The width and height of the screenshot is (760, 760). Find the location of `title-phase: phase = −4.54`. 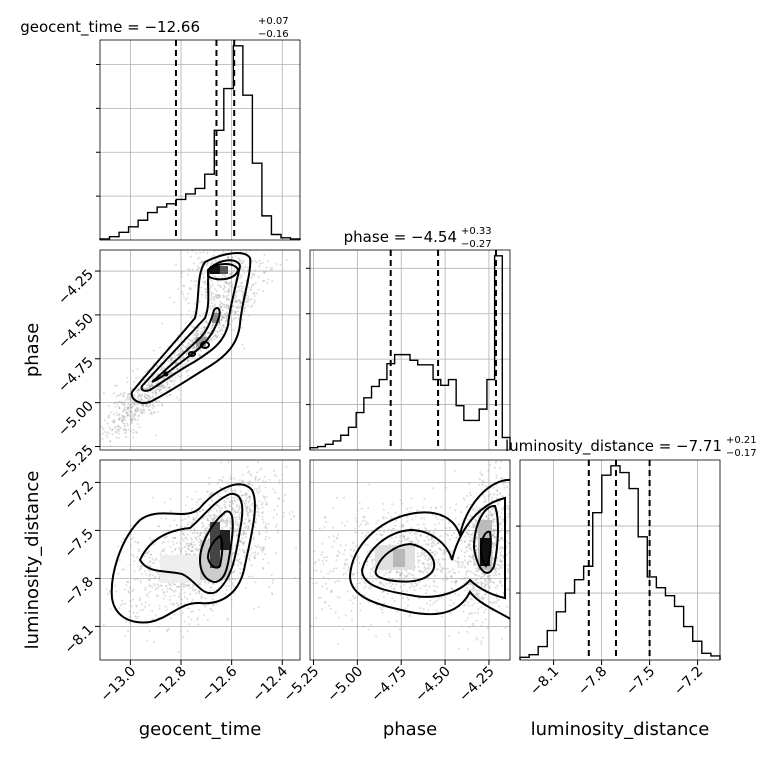

title-phase: phase = −4.54 is located at coordinates (400, 237).